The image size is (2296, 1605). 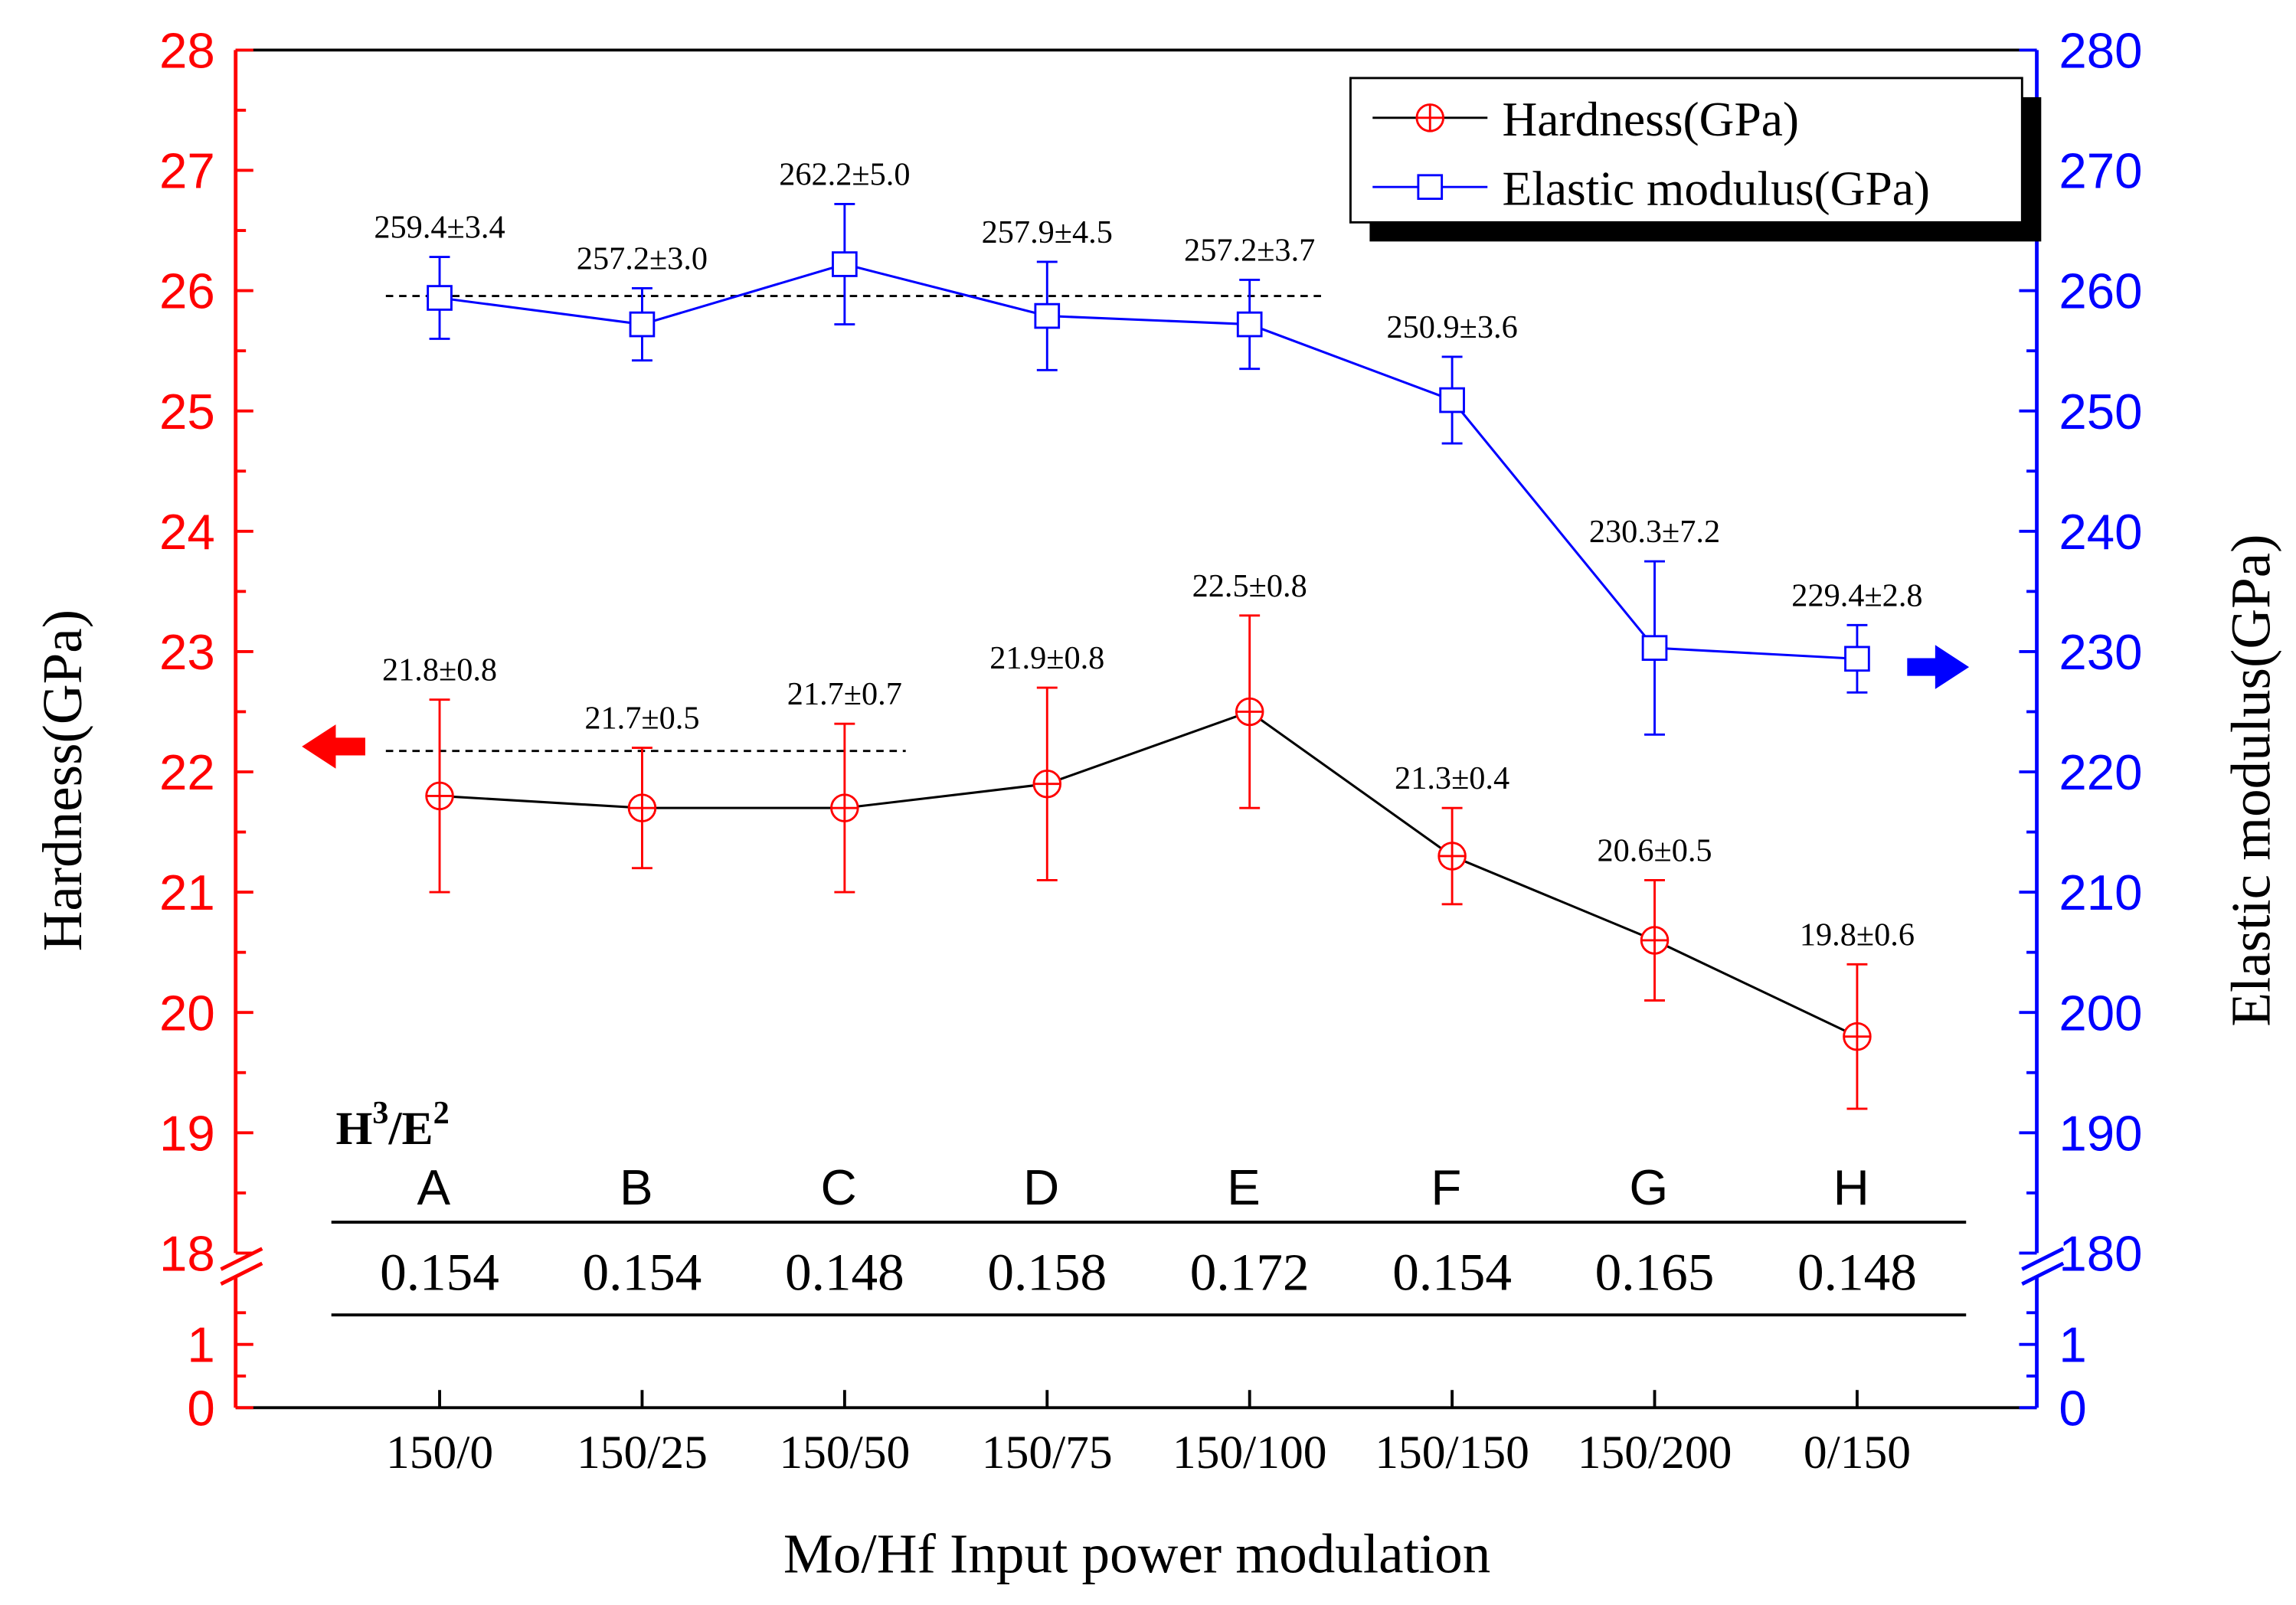 What do you see at coordinates (187, 532) in the screenshot?
I see `left-tick-label: 24` at bounding box center [187, 532].